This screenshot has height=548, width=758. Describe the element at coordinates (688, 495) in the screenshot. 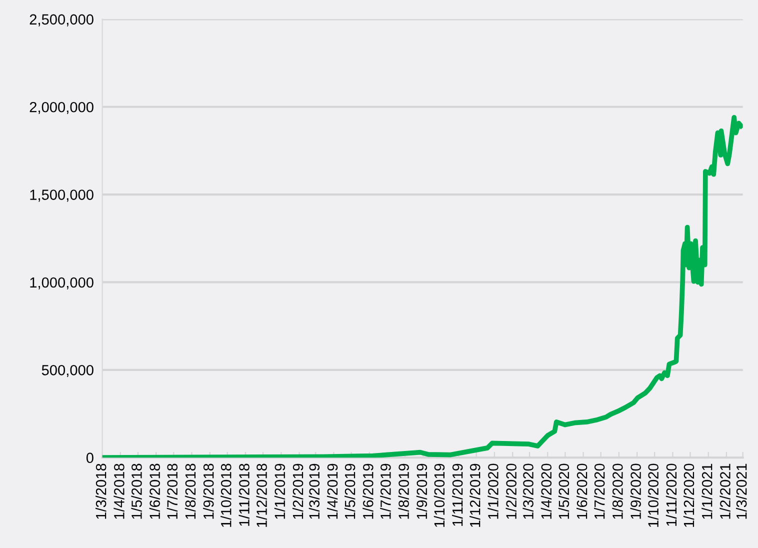

I see `x-tick-label: 1/12/2020` at that location.